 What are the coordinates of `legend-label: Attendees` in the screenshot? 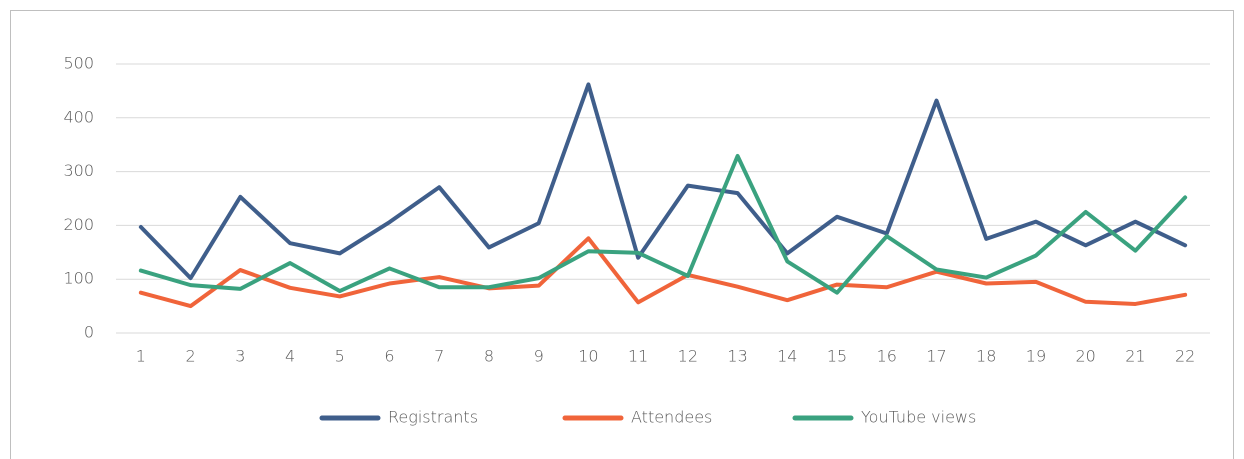 It's located at (671, 417).